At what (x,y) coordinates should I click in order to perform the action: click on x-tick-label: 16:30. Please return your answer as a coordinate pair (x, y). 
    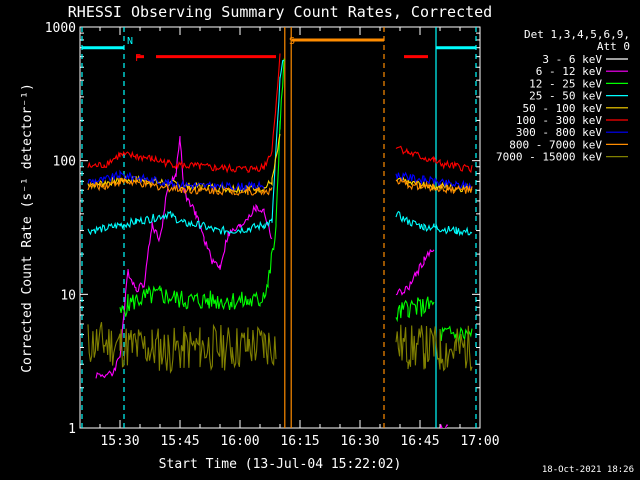
    Looking at the image, I should click on (359, 441).